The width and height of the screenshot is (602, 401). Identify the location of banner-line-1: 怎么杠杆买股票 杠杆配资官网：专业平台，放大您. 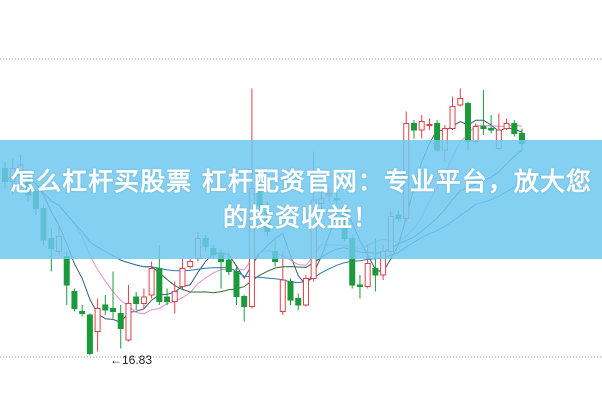
(301, 181).